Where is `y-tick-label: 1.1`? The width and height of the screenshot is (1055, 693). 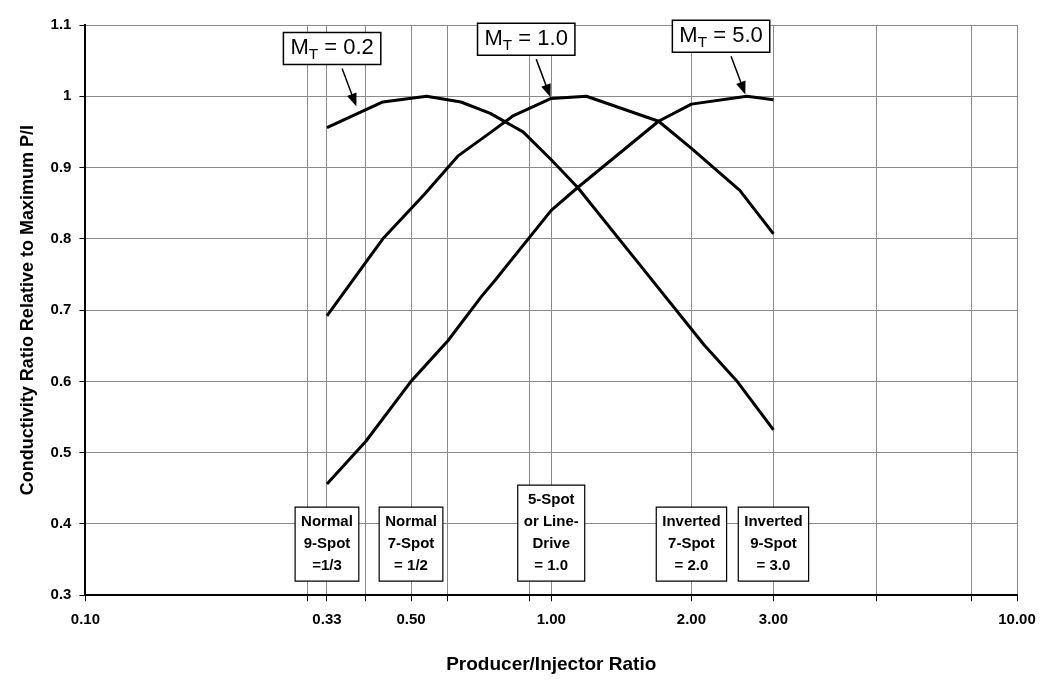
y-tick-label: 1.1 is located at coordinates (61, 24).